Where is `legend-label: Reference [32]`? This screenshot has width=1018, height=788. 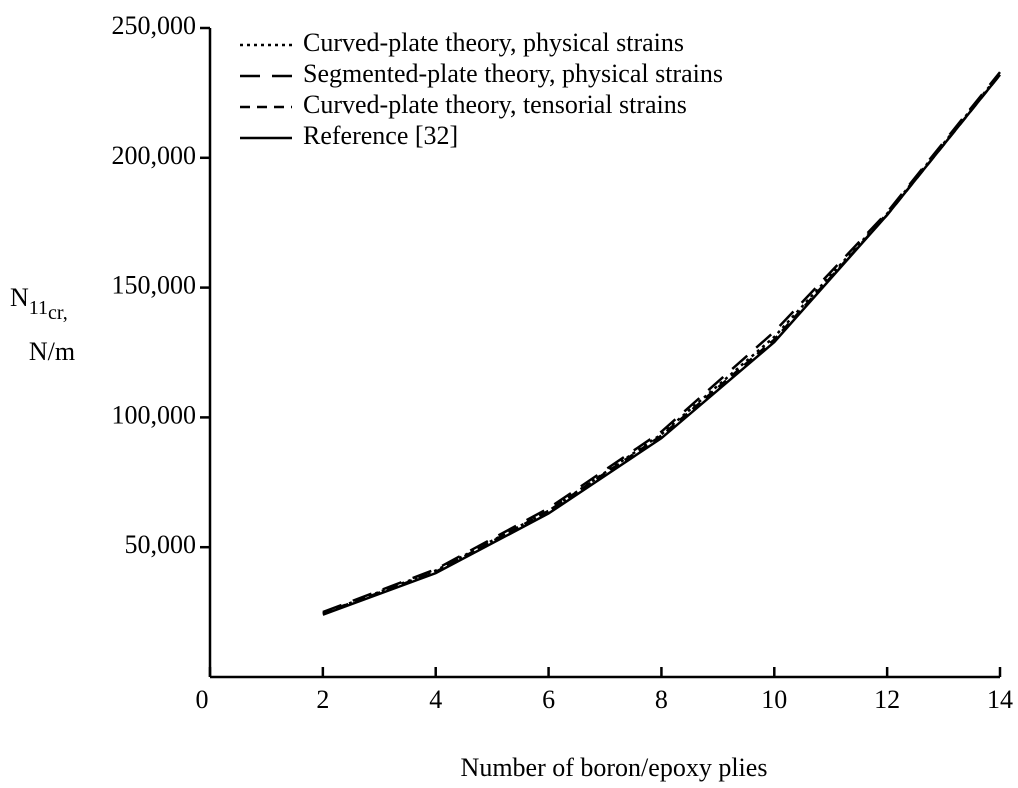 legend-label: Reference [32] is located at coordinates (380, 135).